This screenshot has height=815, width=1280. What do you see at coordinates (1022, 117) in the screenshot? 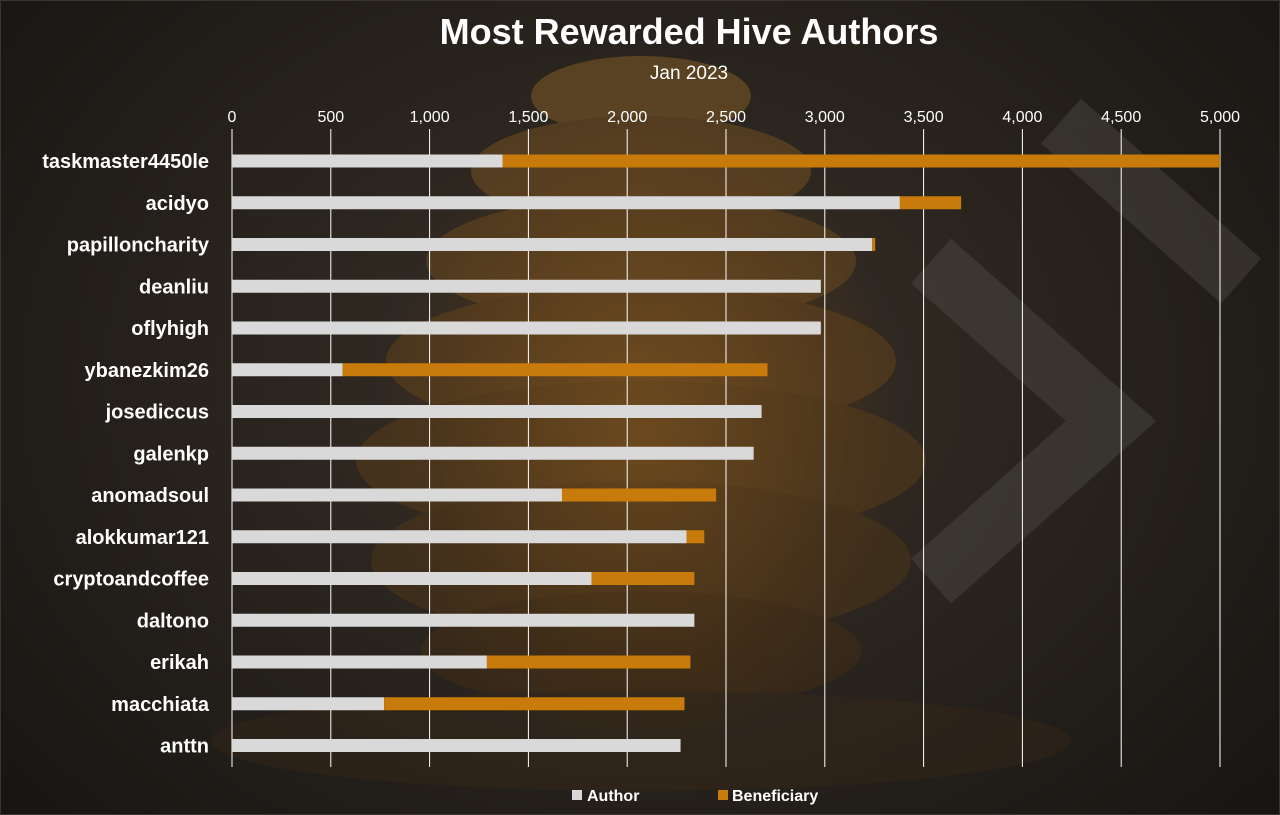
I see `x-tick-label: 4,000` at bounding box center [1022, 117].